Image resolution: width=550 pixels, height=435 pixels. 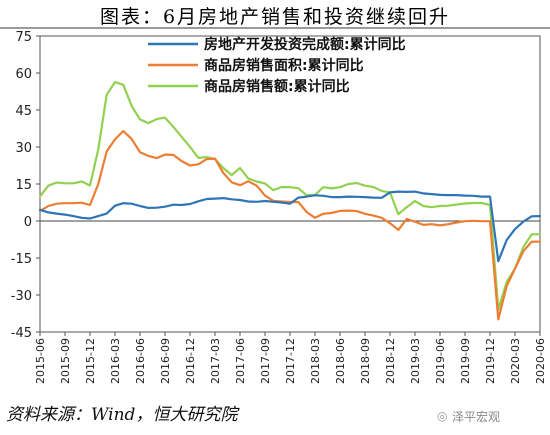 What do you see at coordinates (265, 361) in the screenshot?
I see `x-tick-label: 2017-09` at bounding box center [265, 361].